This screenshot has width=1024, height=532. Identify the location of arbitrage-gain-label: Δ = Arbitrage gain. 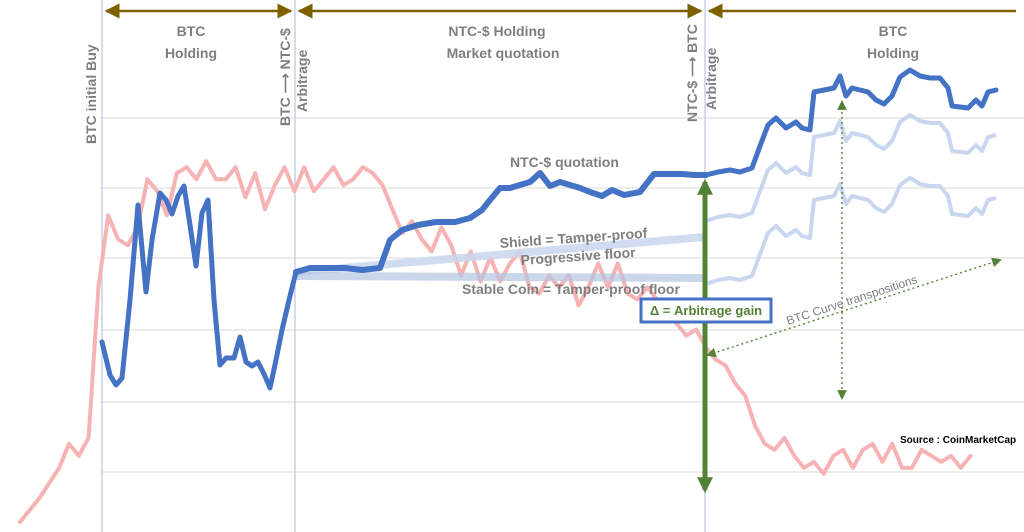
(706, 310).